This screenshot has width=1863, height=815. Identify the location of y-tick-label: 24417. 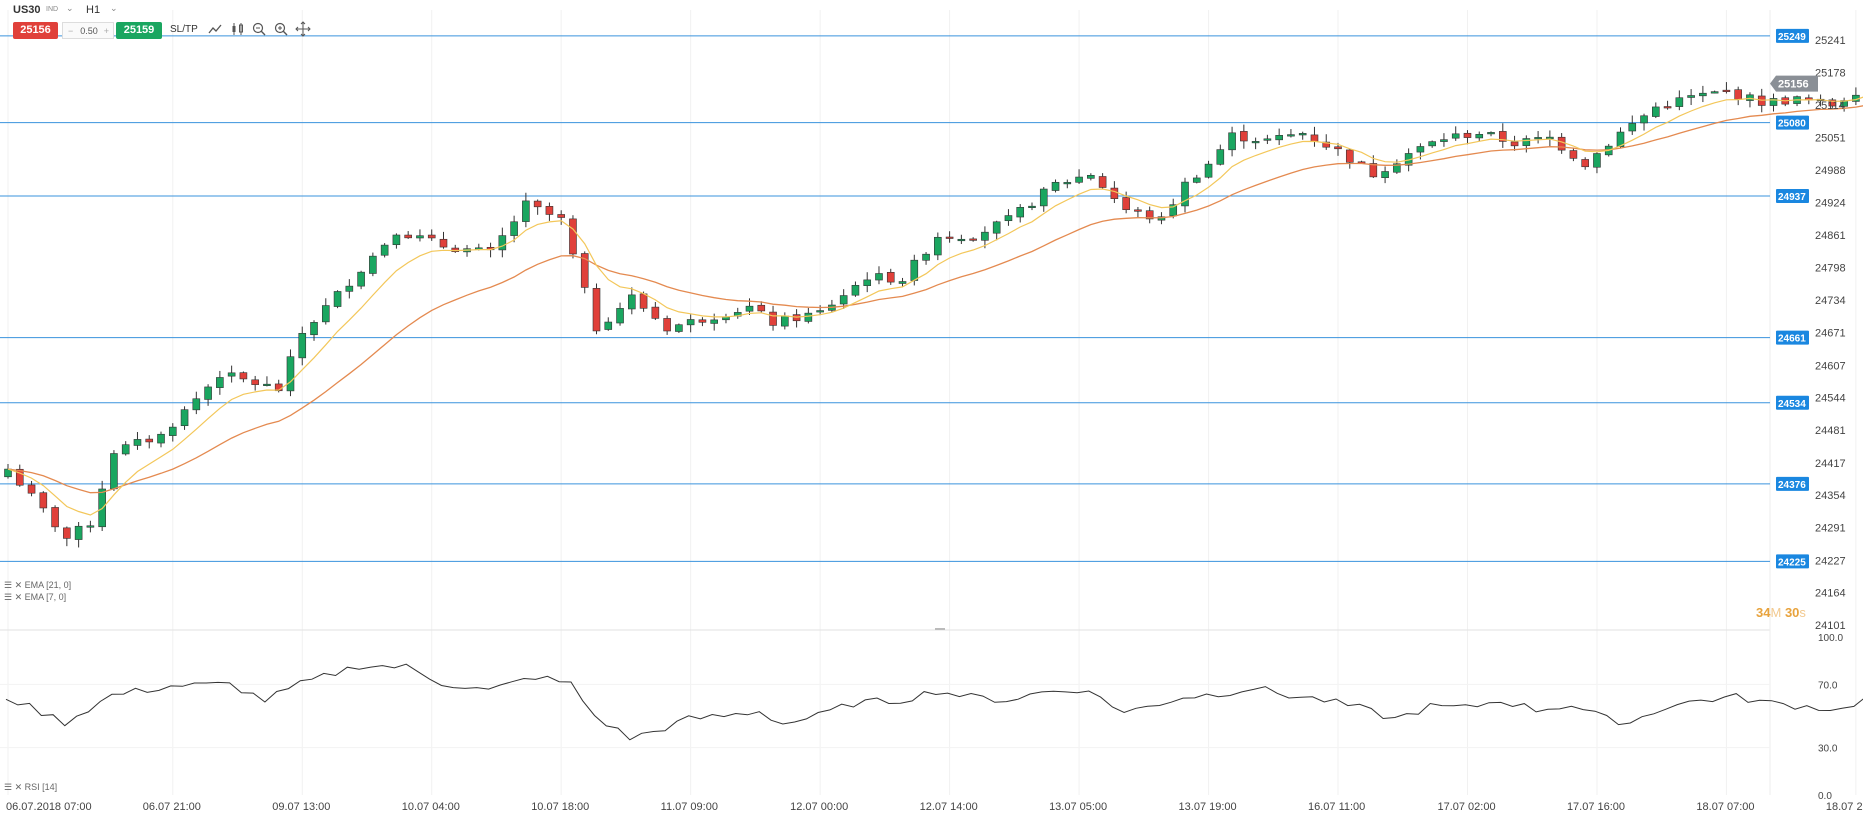
(1830, 464).